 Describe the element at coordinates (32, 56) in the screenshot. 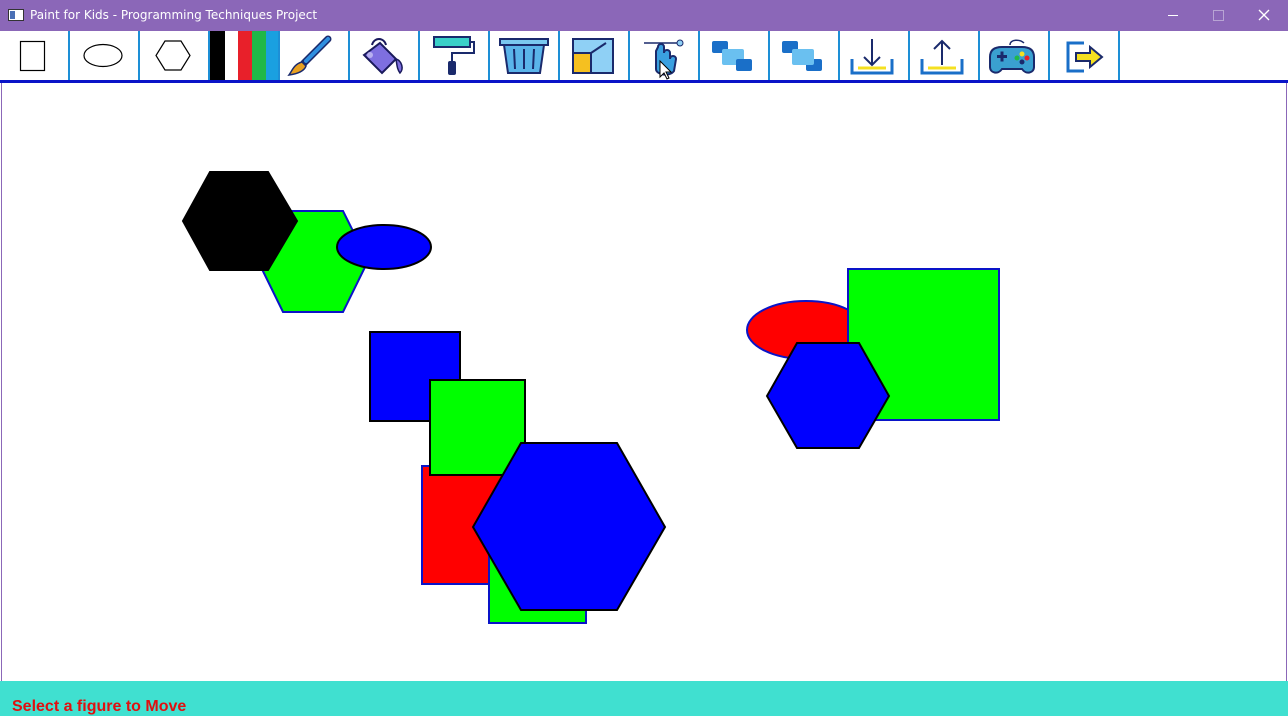

I see `rectangle-icon` at that location.